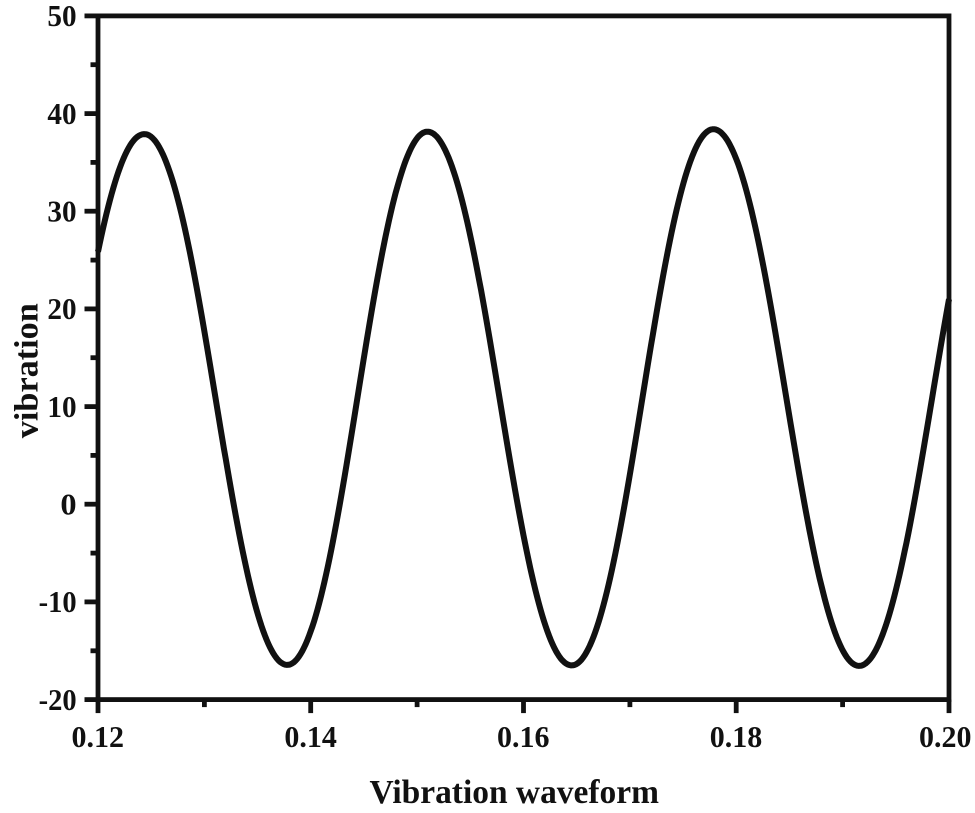 The height and width of the screenshot is (813, 975). What do you see at coordinates (523, 737) in the screenshot?
I see `svg-text: 0.16` at bounding box center [523, 737].